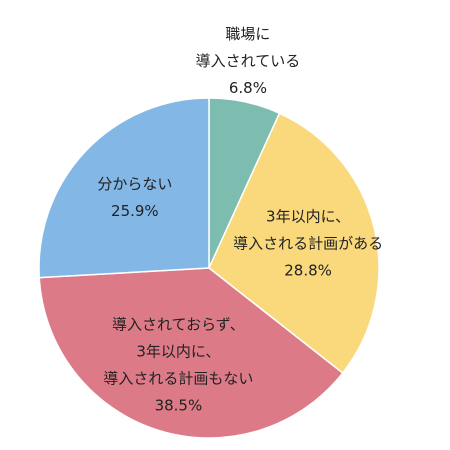 The height and width of the screenshot is (450, 450). I want to click on value-label: 6.8%, so click(248, 88).